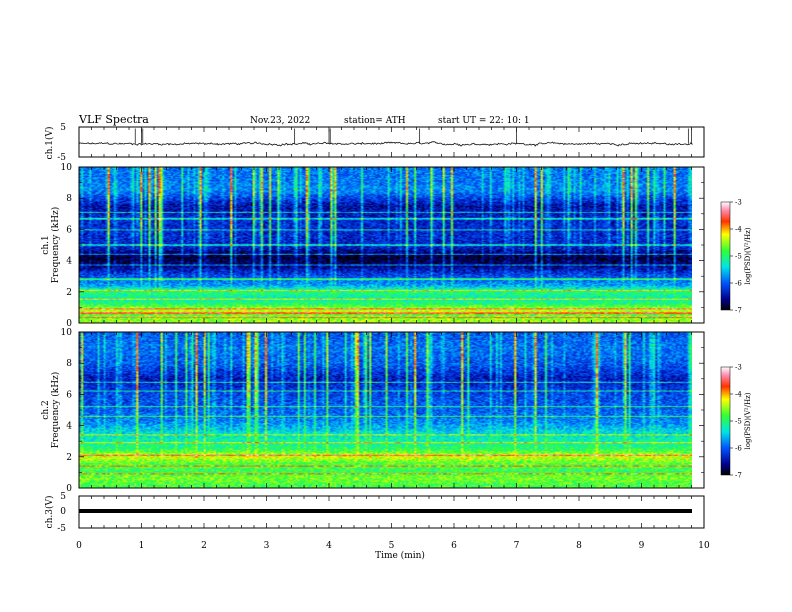 The image size is (792, 612). Describe the element at coordinates (484, 121) in the screenshot. I see `start-time-label: start UT = 22: 10: 1` at that location.